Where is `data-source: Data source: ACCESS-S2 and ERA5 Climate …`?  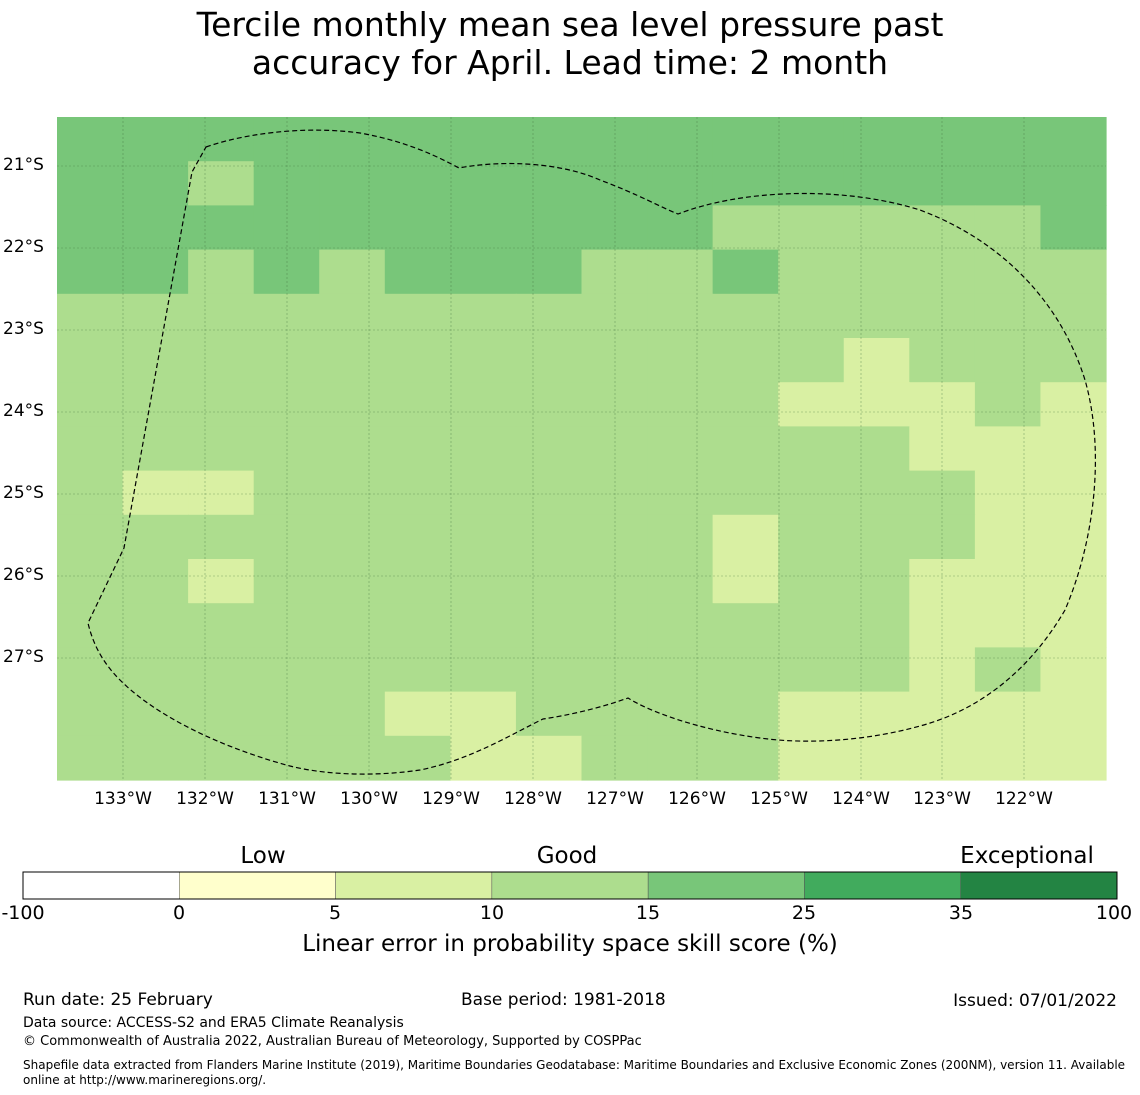
data-source: Data source: ACCESS-S2 and ERA5 Climate … is located at coordinates (213, 1023).